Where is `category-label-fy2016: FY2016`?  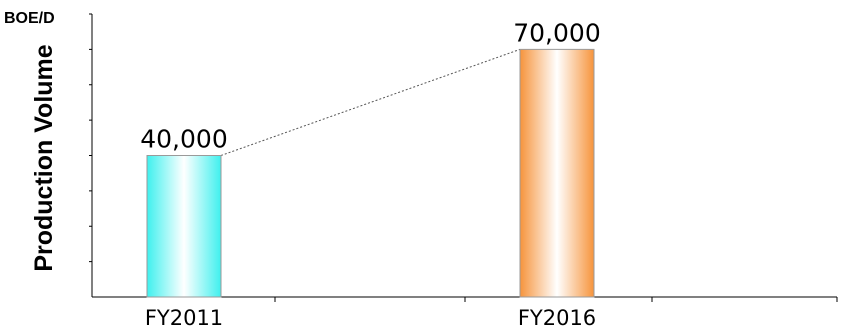
category-label-fy2016: FY2016 is located at coordinates (557, 318).